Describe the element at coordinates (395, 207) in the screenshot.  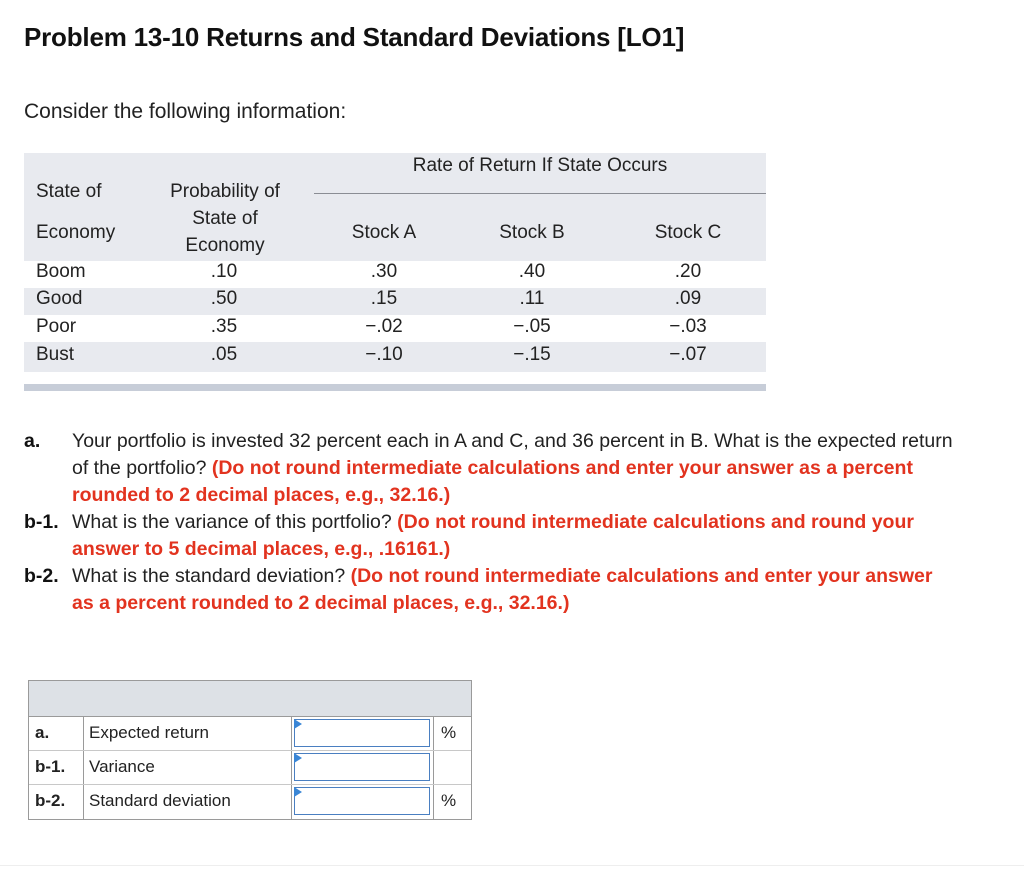
I see `table-header-band` at that location.